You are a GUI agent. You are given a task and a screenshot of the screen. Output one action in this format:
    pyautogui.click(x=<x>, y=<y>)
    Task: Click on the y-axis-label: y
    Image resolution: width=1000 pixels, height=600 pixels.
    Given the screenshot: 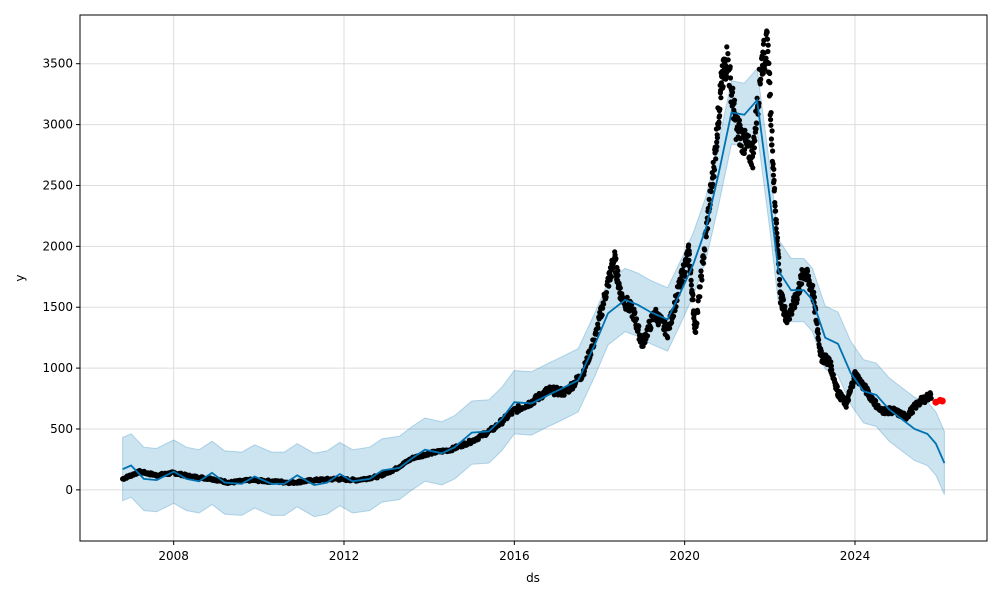 What is the action you would take?
    pyautogui.click(x=20, y=277)
    